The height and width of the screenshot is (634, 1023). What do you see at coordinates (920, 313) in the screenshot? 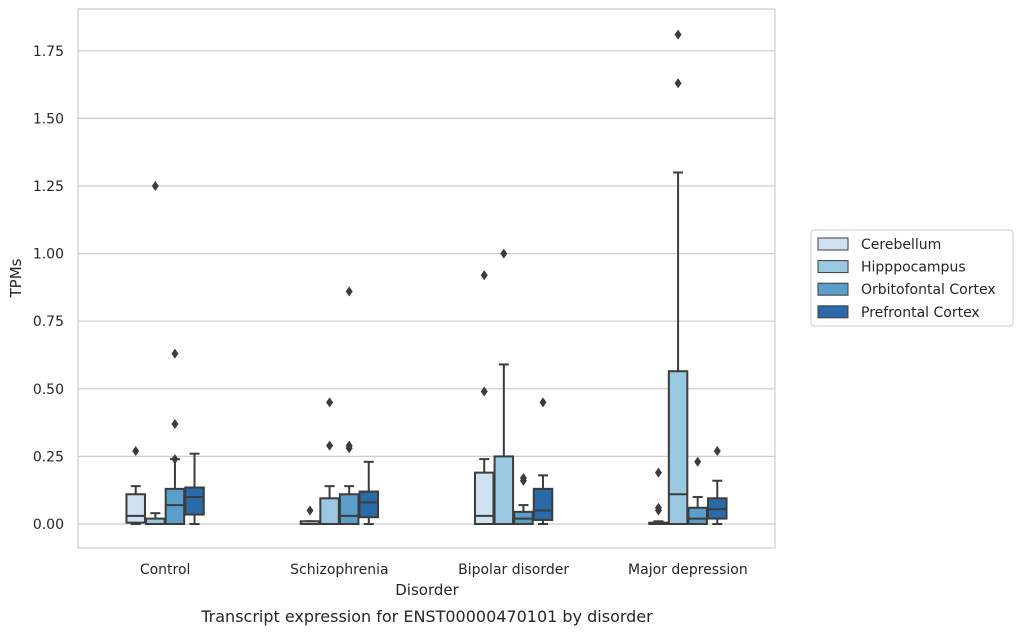
I see `legend-label: Prefrontal Cortex` at bounding box center [920, 313].